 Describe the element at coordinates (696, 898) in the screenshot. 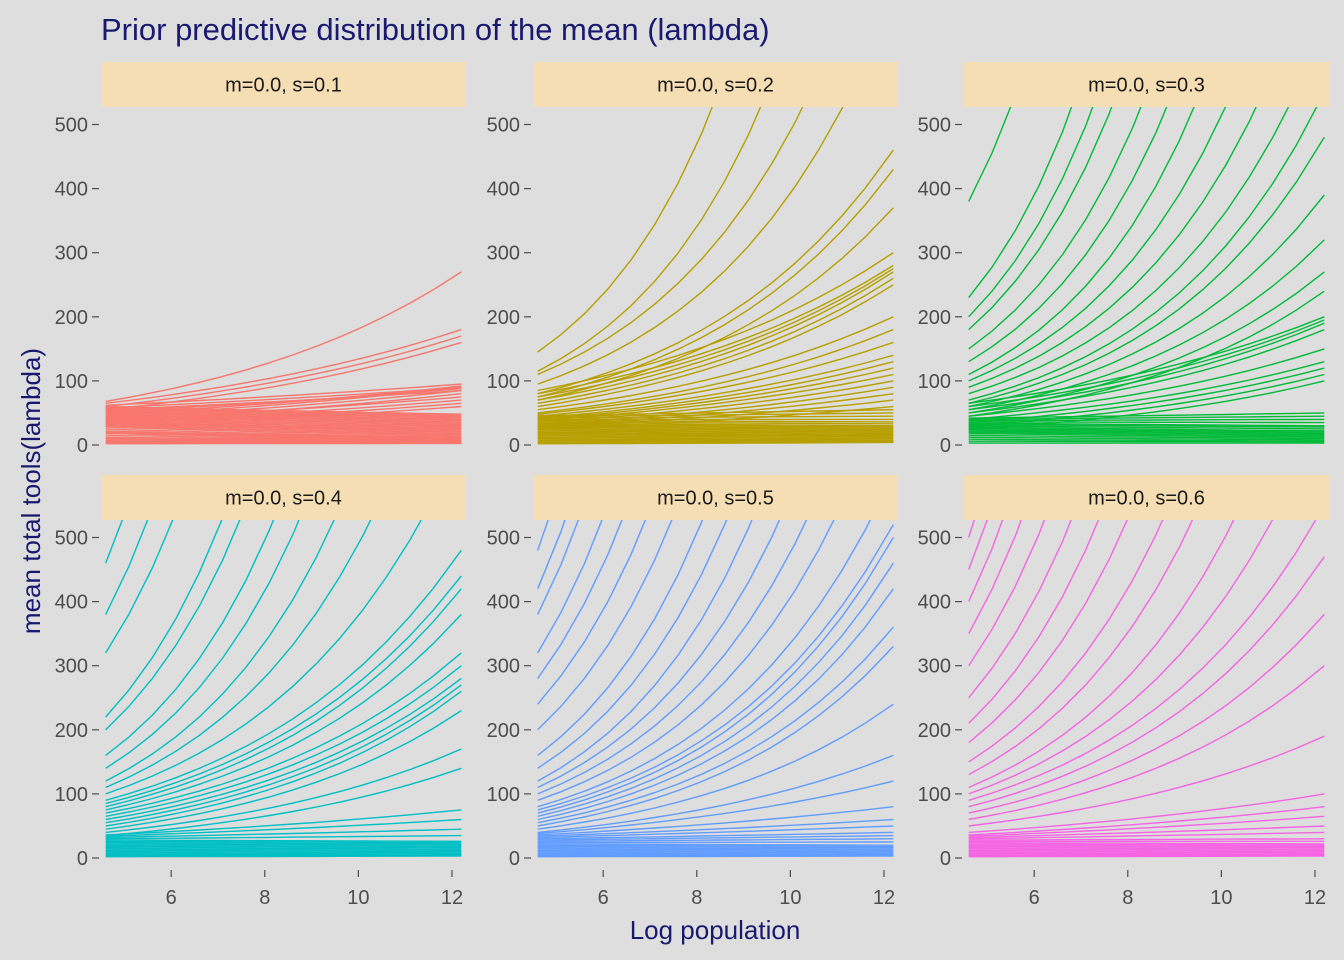

I see `x-tick-label: 8` at that location.